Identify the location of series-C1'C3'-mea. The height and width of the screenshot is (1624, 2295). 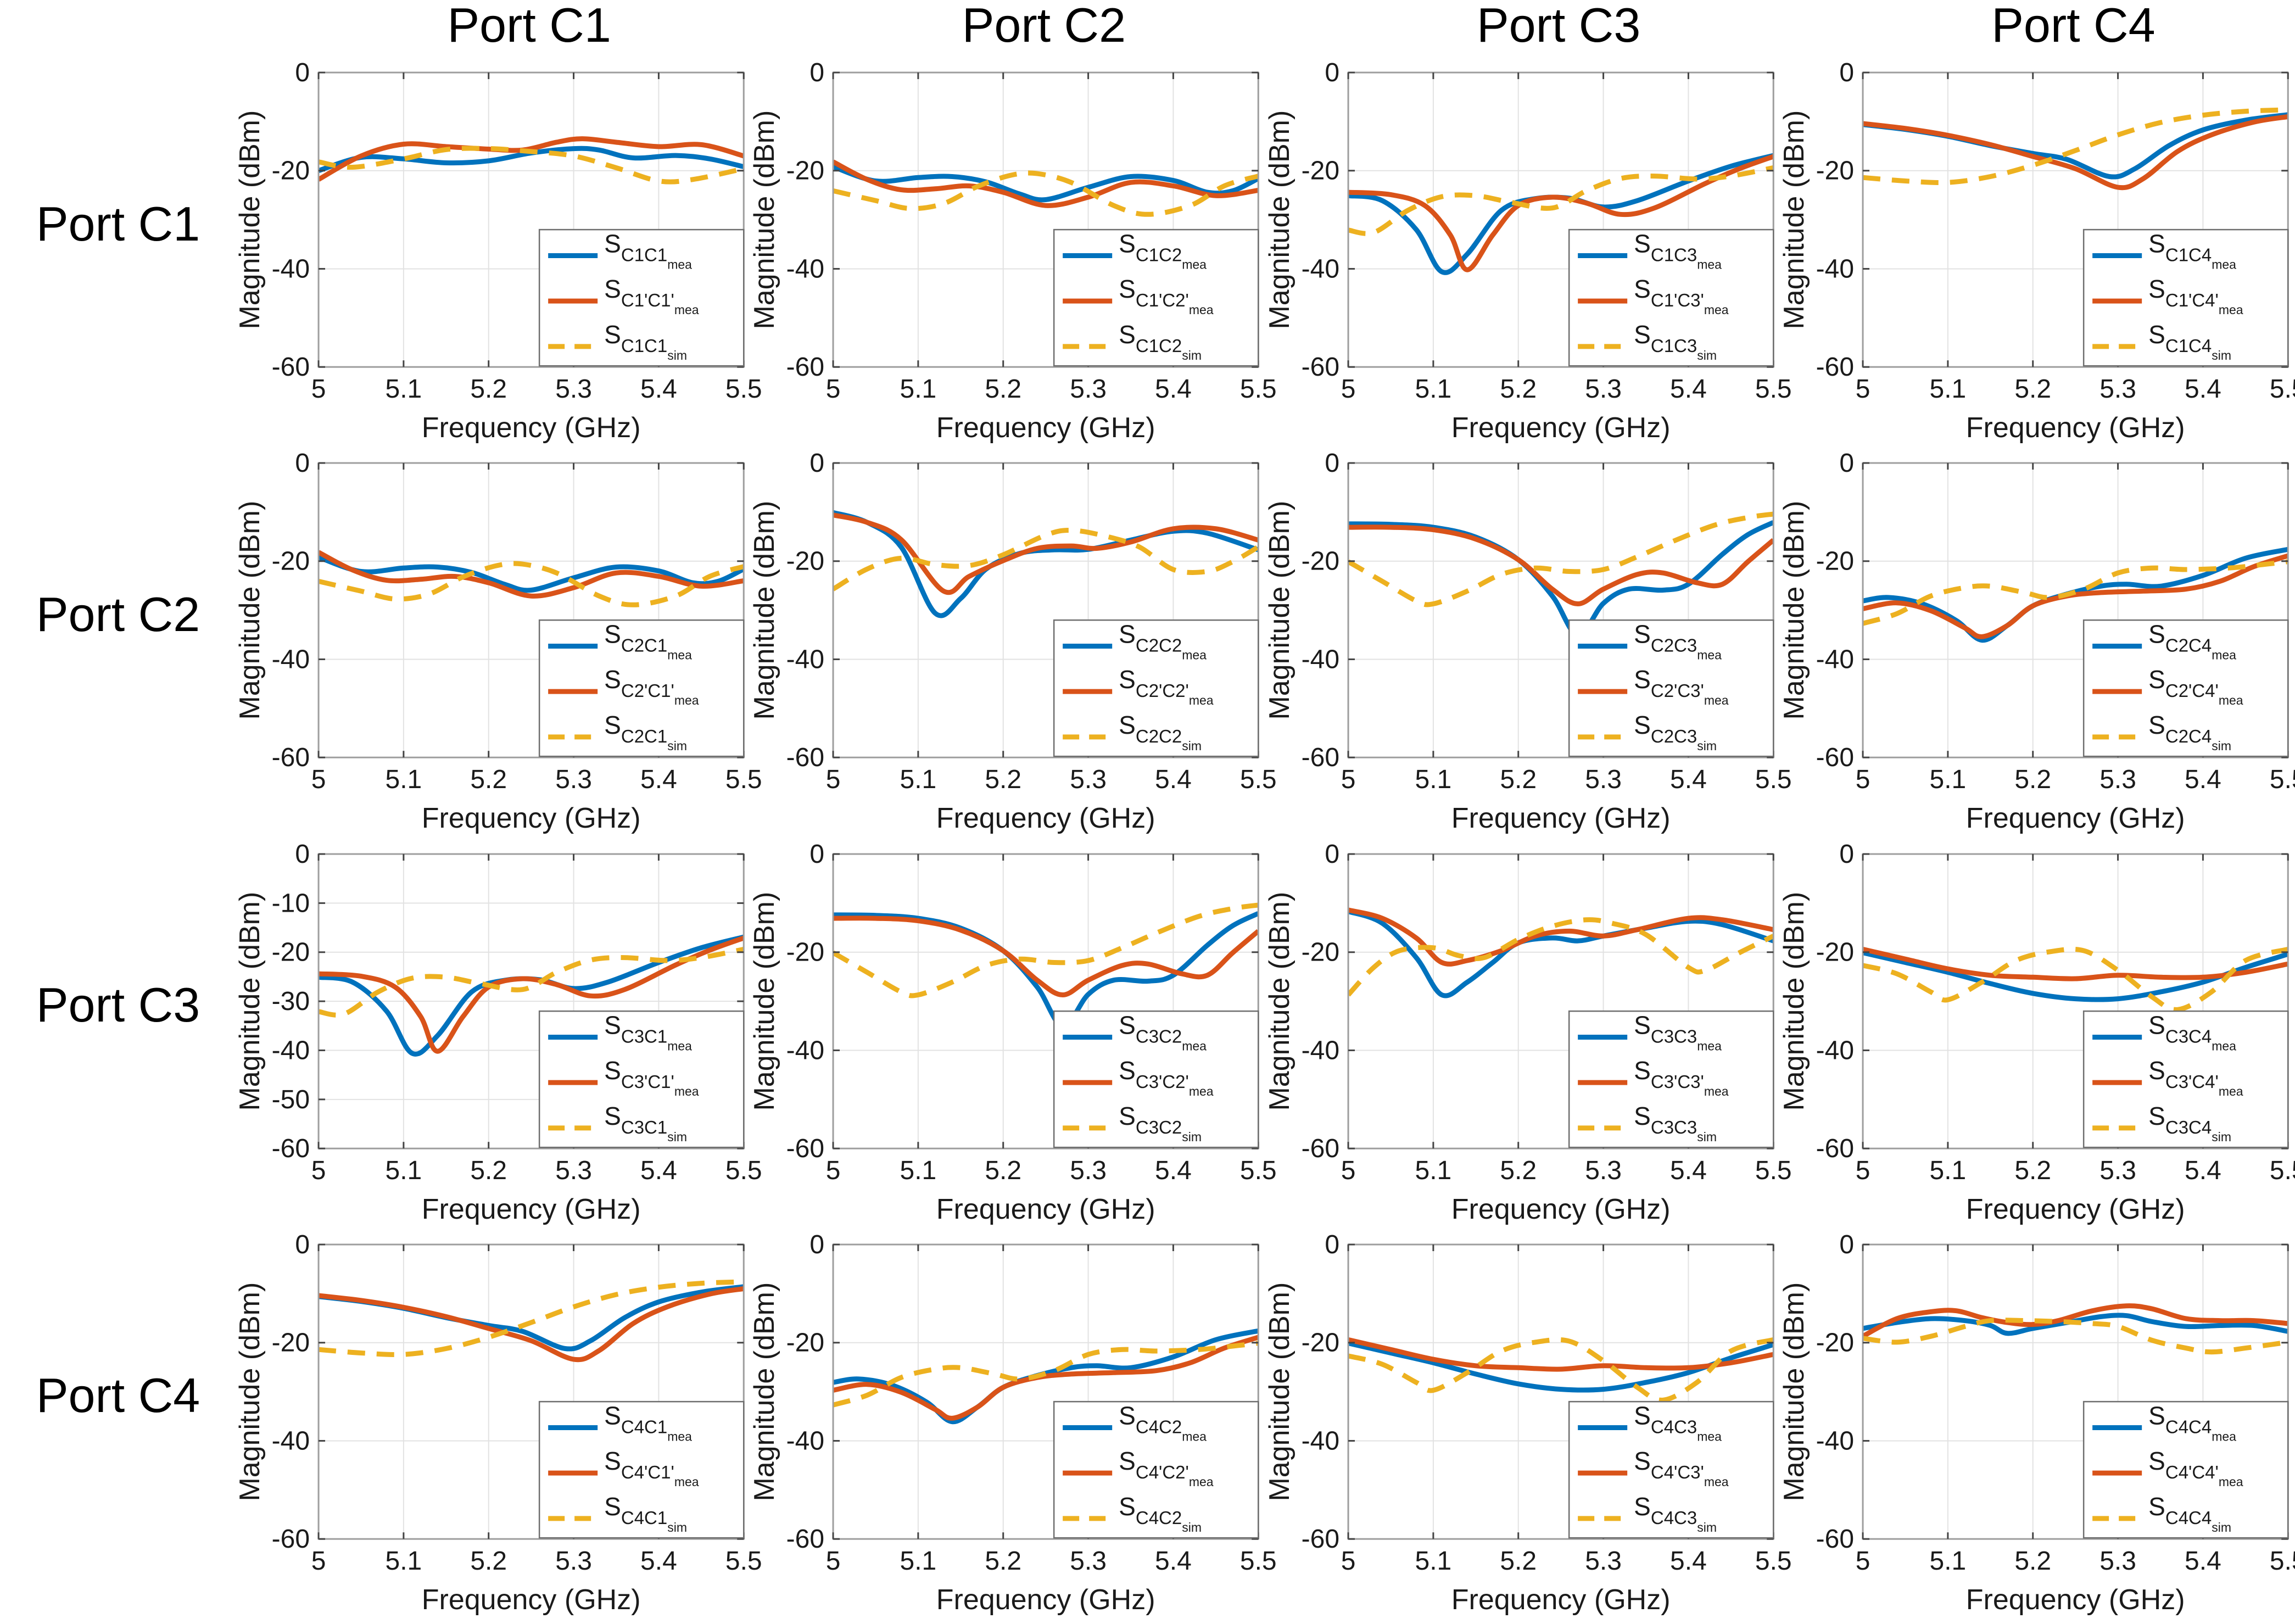
(1560, 213).